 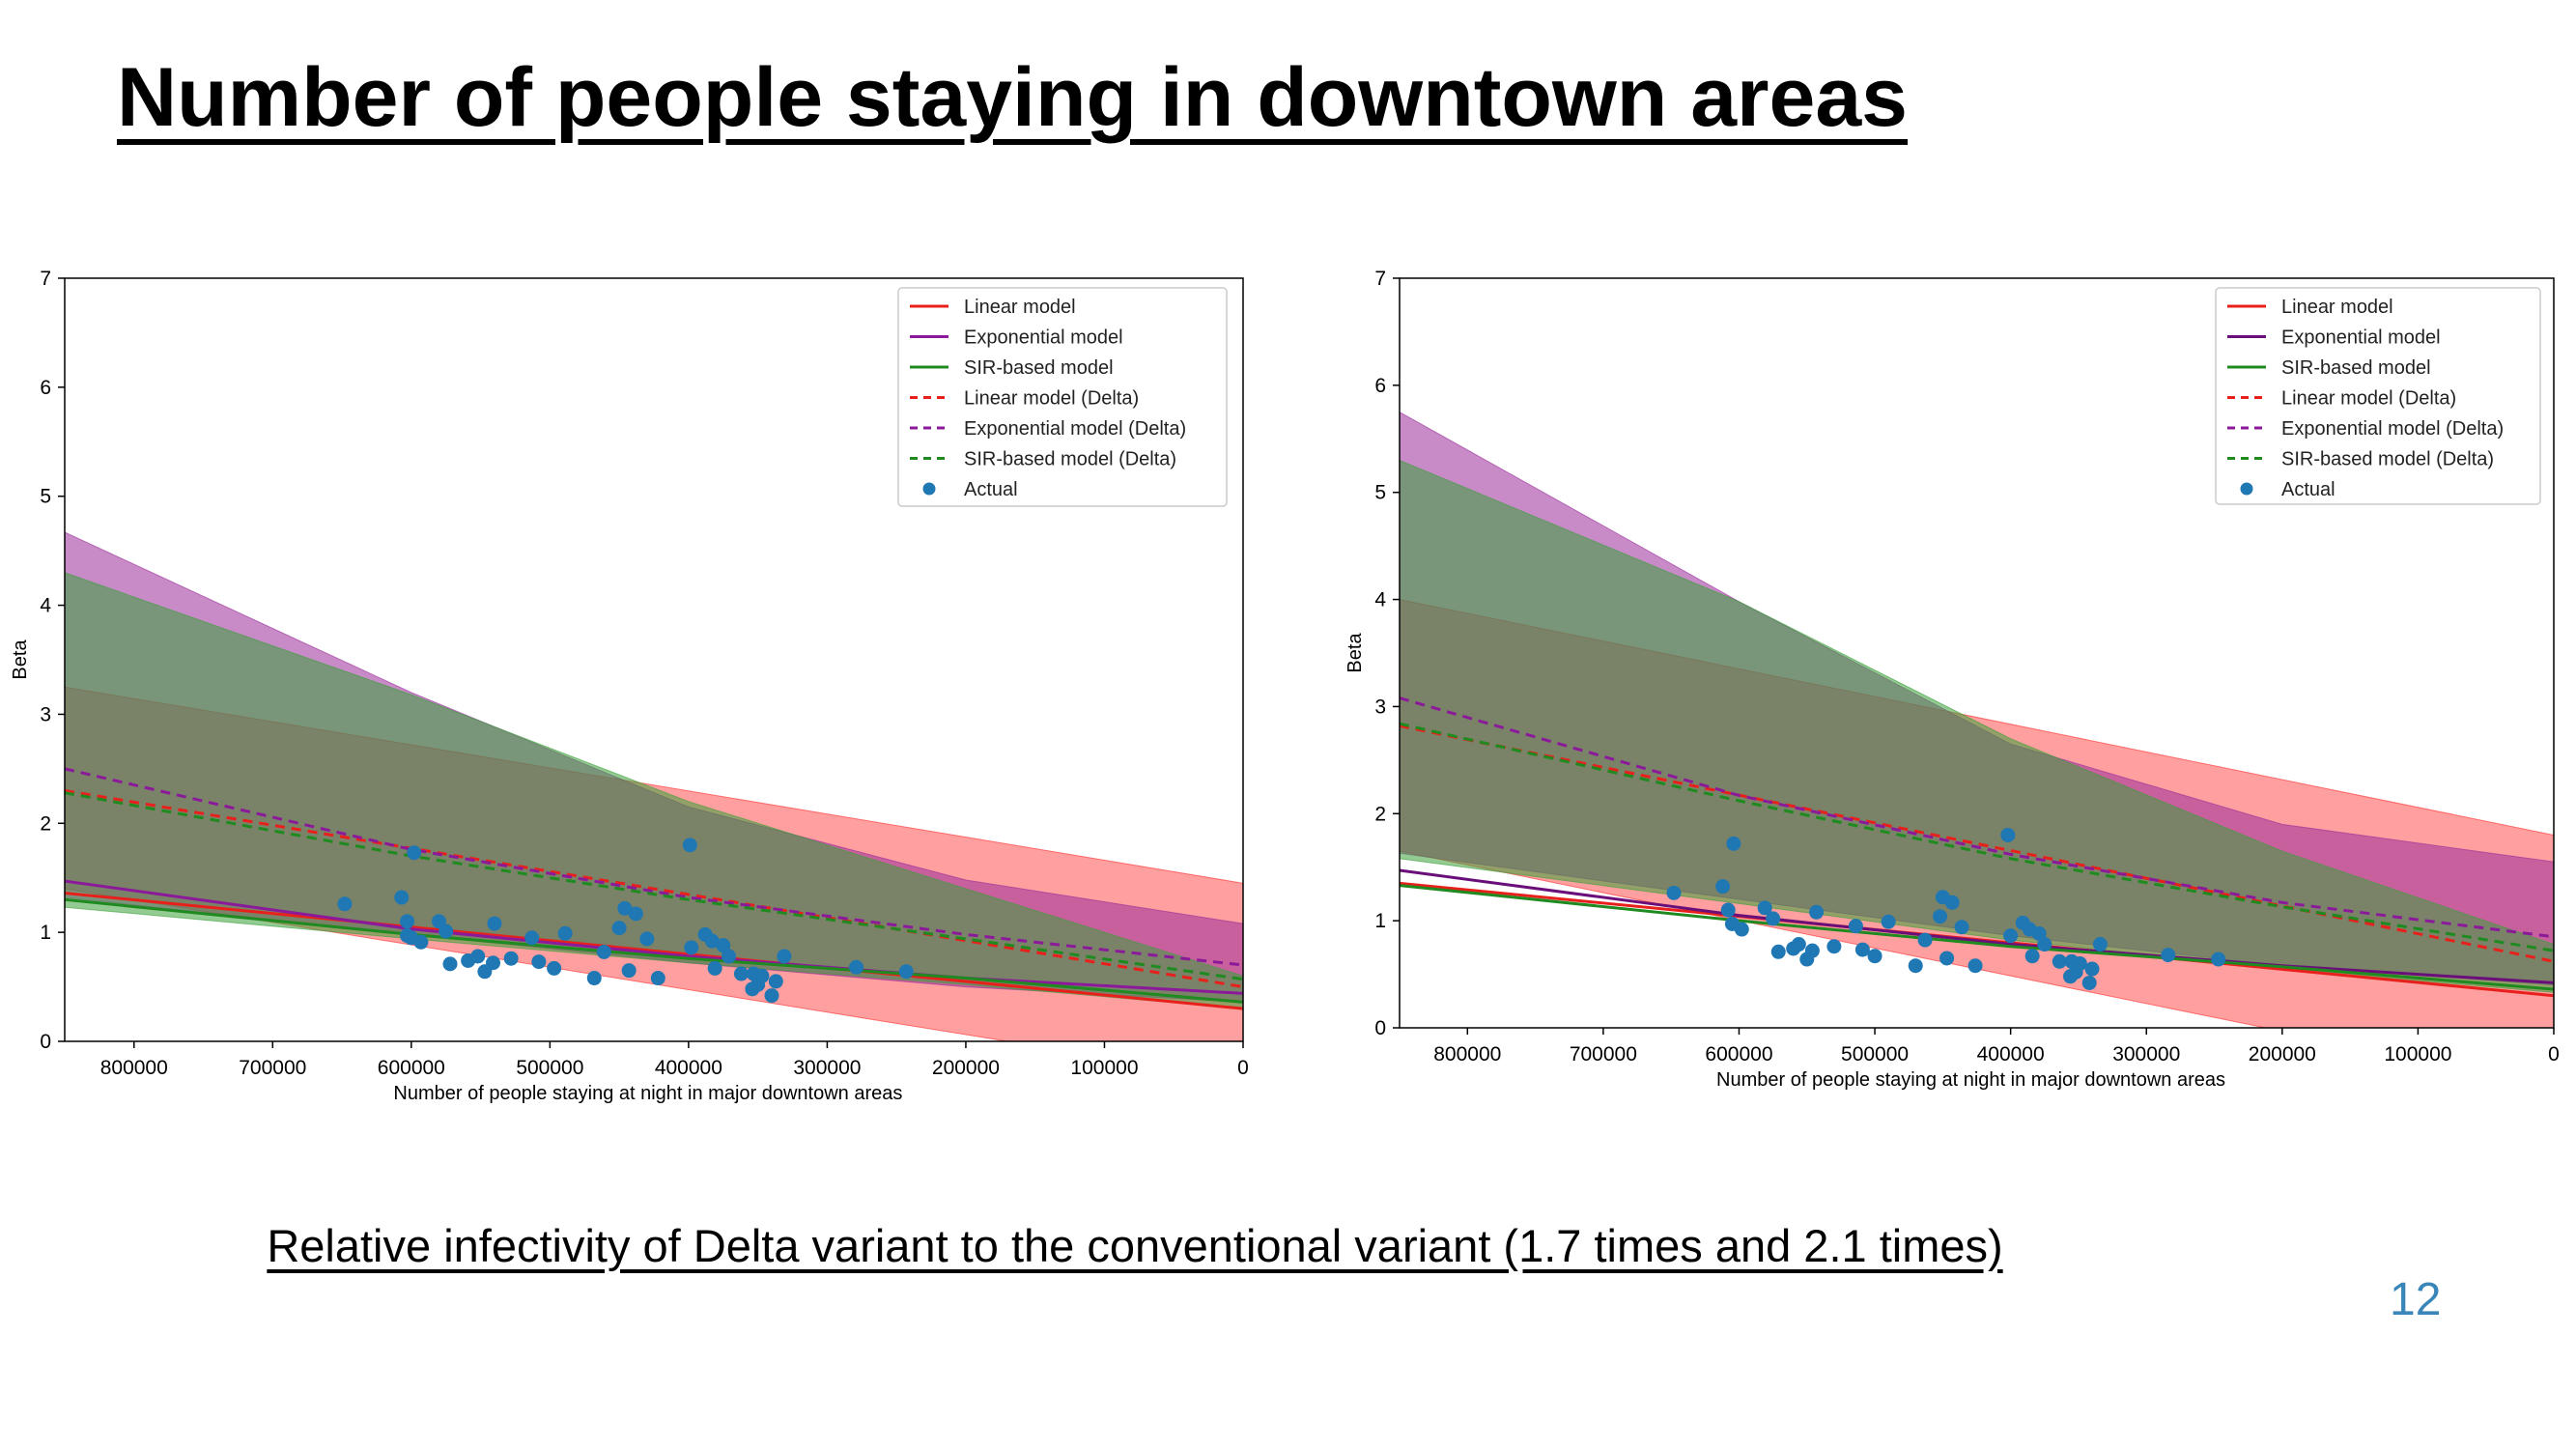 What do you see at coordinates (549, 1068) in the screenshot?
I see `x-tick-label-3: 500000` at bounding box center [549, 1068].